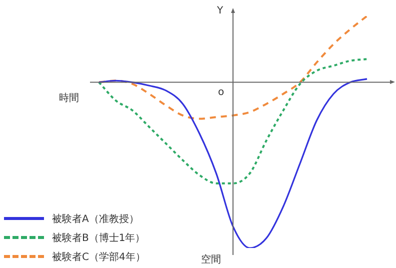  Describe the element at coordinates (99, 257) in the screenshot. I see `legend-label: 被験者C（学部4年）` at that location.